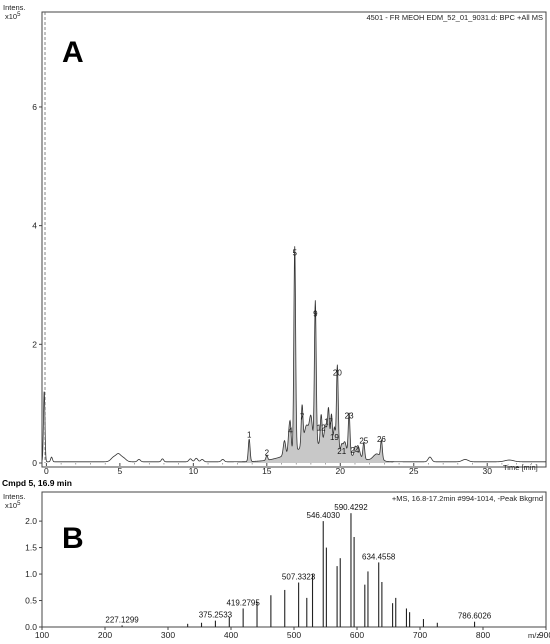  I want to click on chart-b-xtick-label: 500, so click(294, 635).